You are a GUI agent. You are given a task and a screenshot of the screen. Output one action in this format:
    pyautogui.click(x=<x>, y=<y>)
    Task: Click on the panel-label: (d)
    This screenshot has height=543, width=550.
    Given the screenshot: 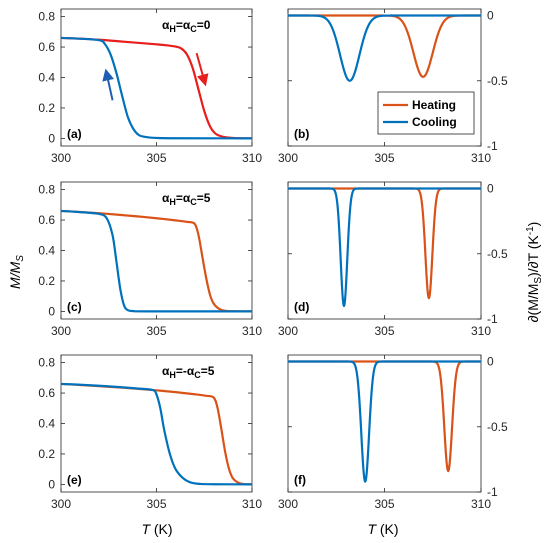 What is the action you would take?
    pyautogui.click(x=301, y=307)
    